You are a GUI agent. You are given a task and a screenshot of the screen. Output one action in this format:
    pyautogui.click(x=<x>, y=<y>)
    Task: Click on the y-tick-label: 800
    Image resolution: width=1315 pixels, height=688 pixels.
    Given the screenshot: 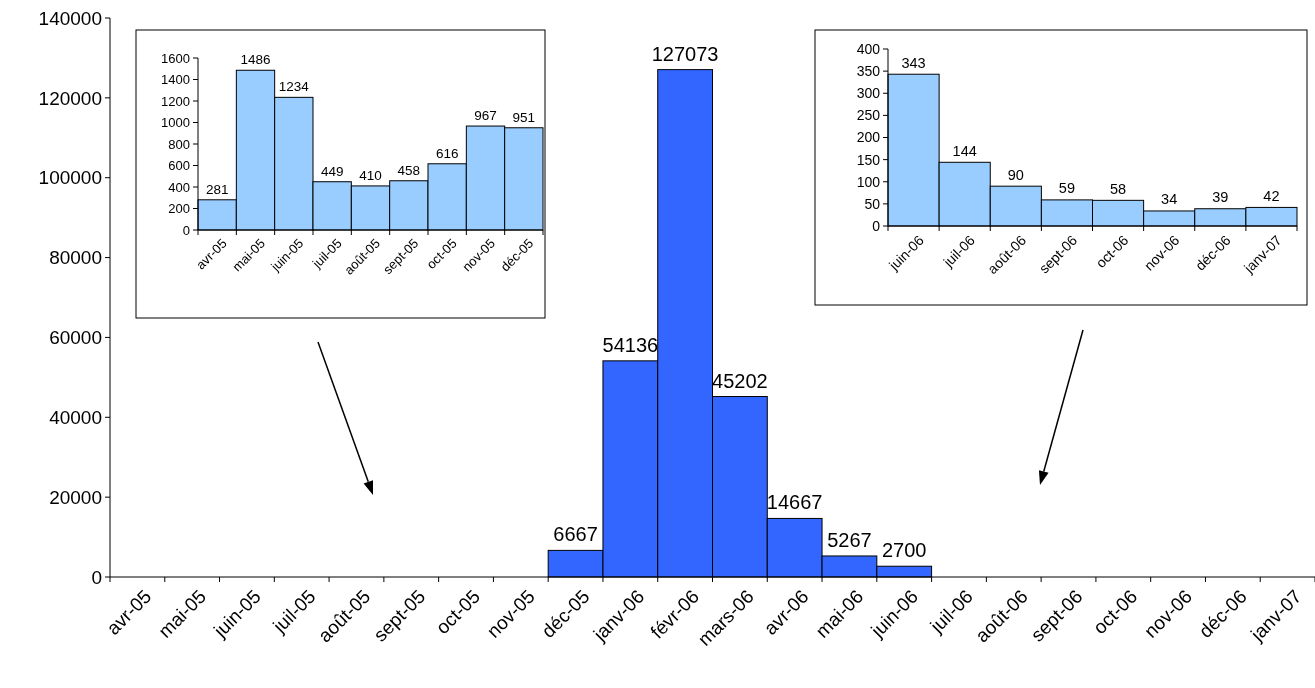 What is the action you would take?
    pyautogui.click(x=179, y=144)
    